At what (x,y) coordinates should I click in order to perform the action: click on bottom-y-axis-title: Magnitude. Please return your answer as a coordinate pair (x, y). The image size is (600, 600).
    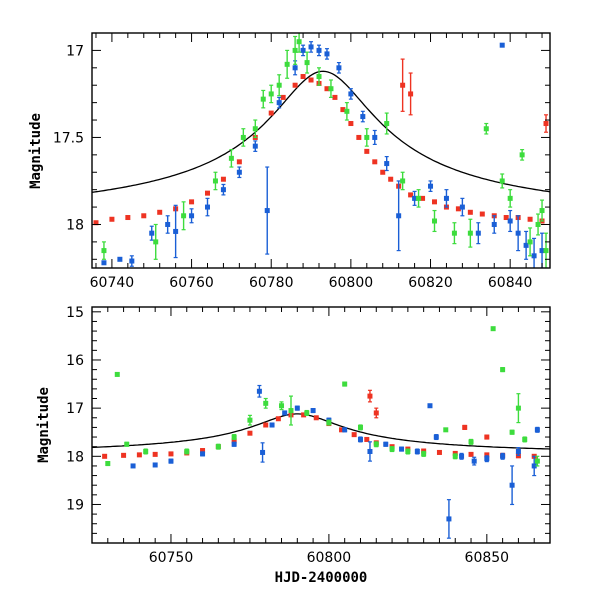
    Looking at the image, I should click on (44, 425).